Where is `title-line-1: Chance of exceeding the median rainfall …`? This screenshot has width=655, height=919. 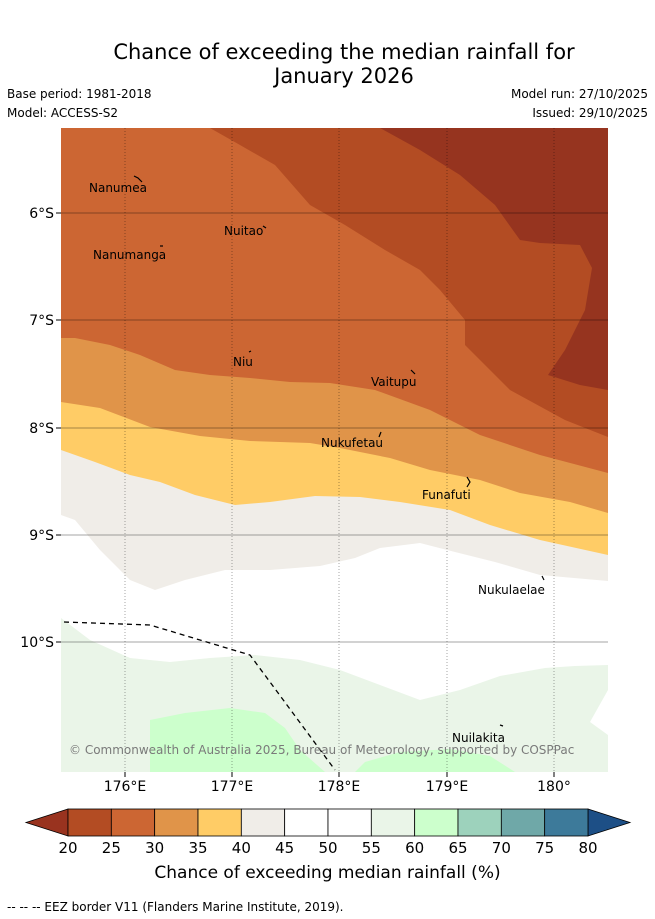 title-line-1: Chance of exceeding the median rainfall … is located at coordinates (344, 52).